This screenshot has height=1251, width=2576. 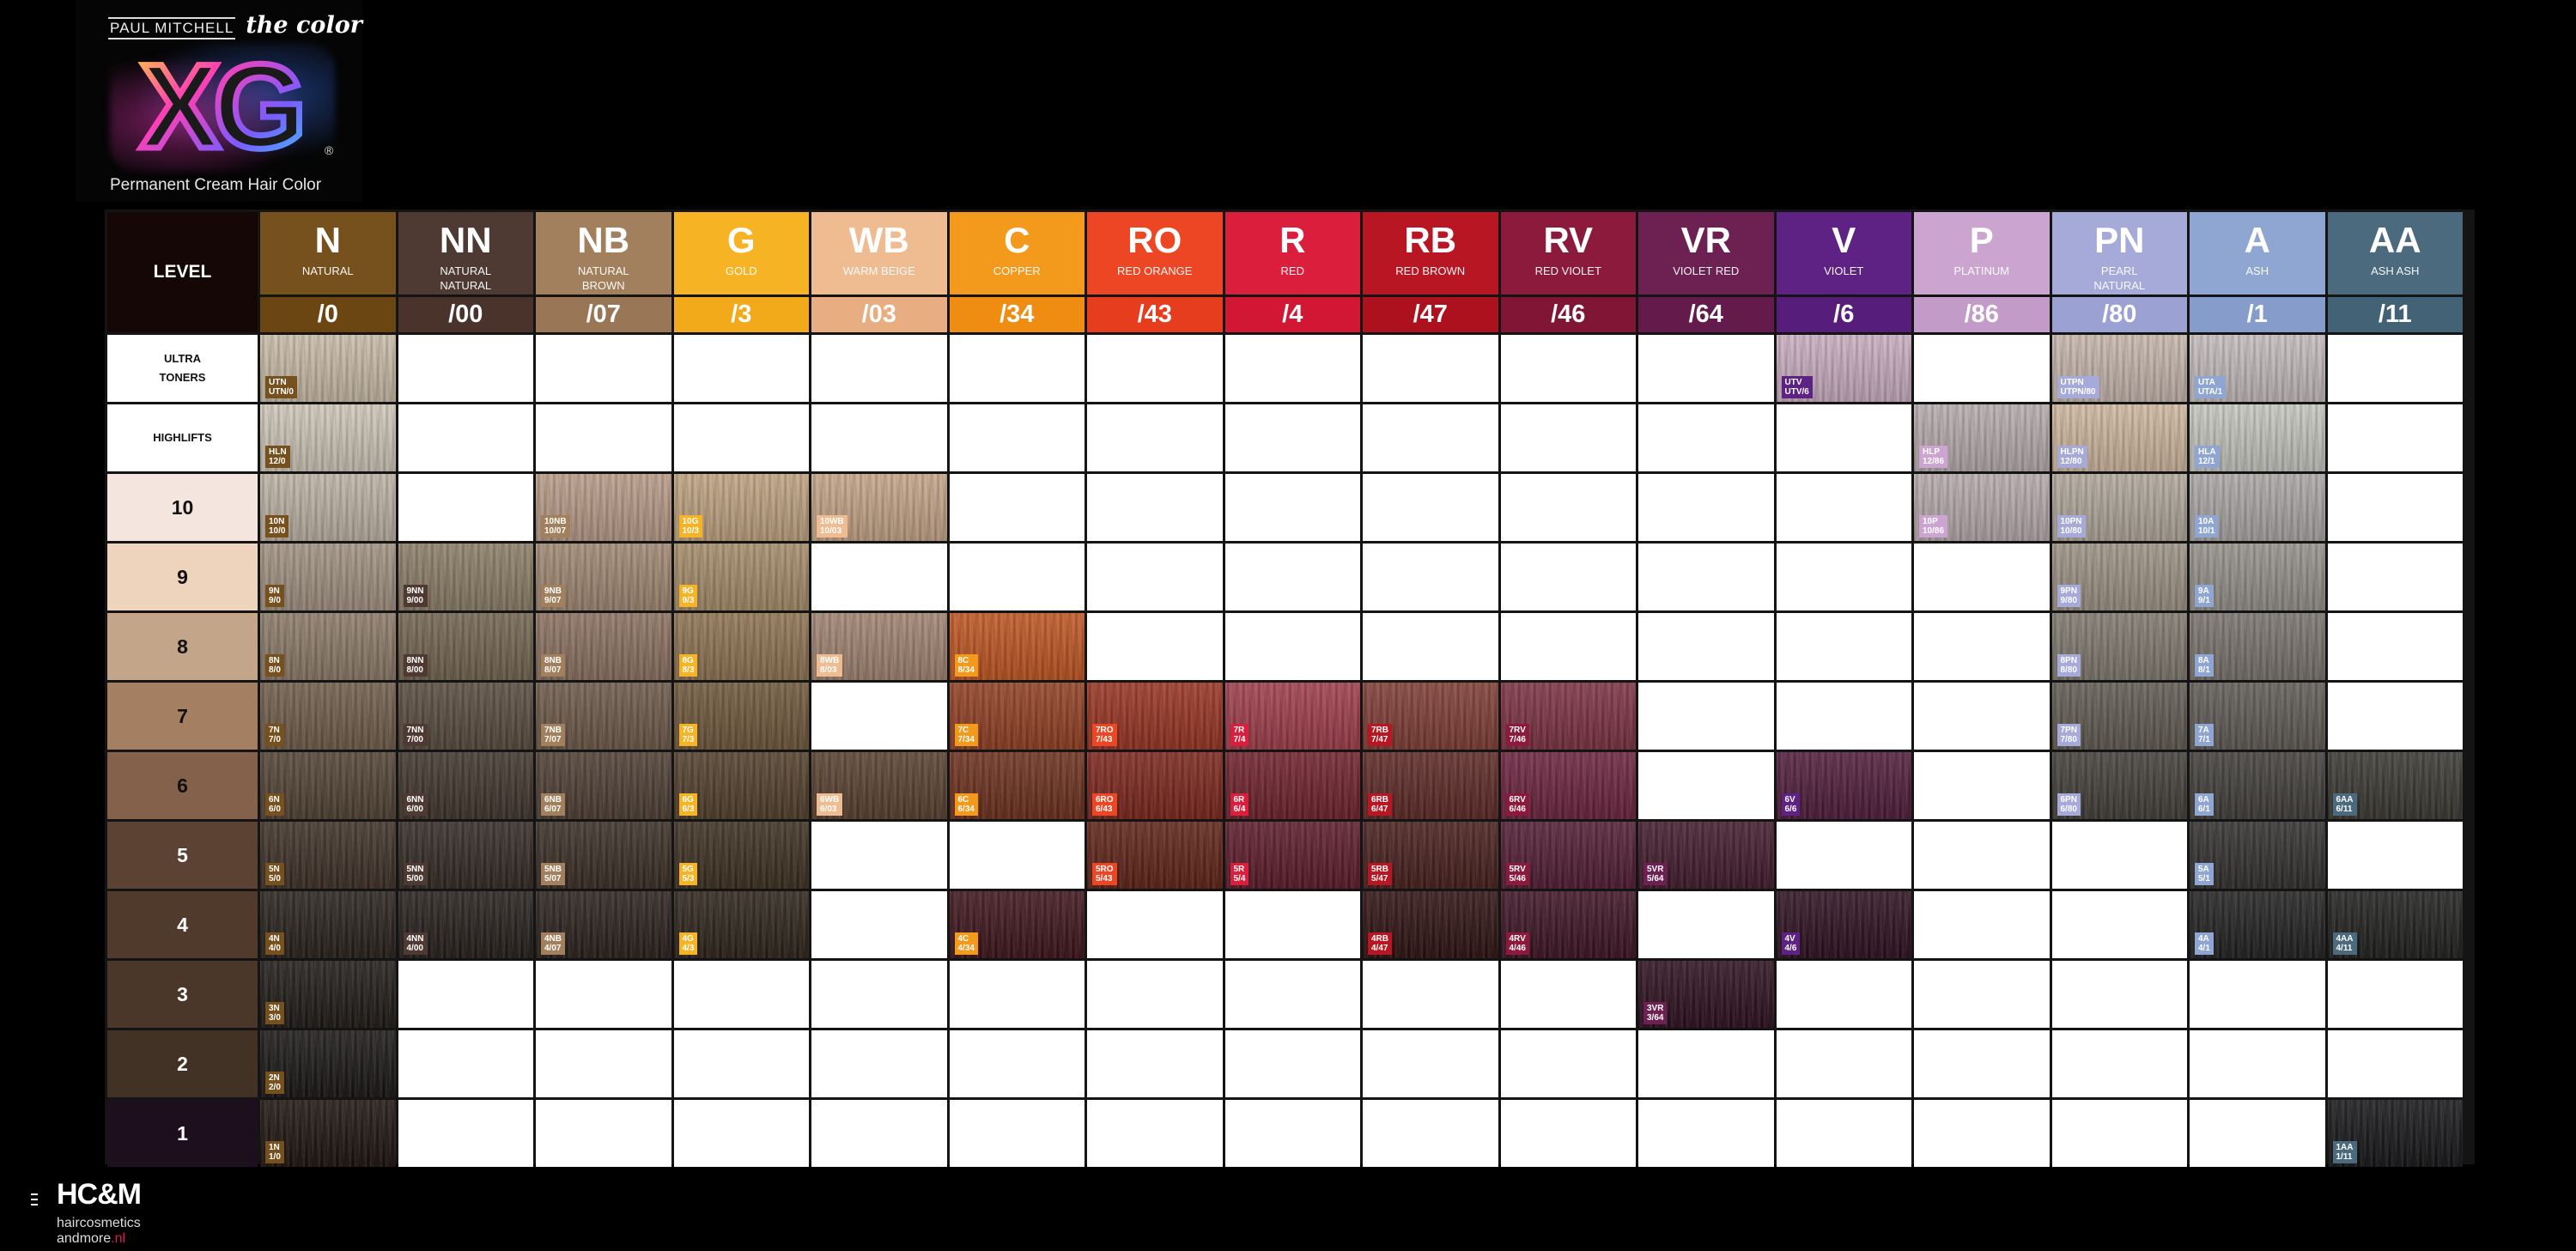 What do you see at coordinates (1656, 869) in the screenshot?
I see `shade-code: 5VR` at bounding box center [1656, 869].